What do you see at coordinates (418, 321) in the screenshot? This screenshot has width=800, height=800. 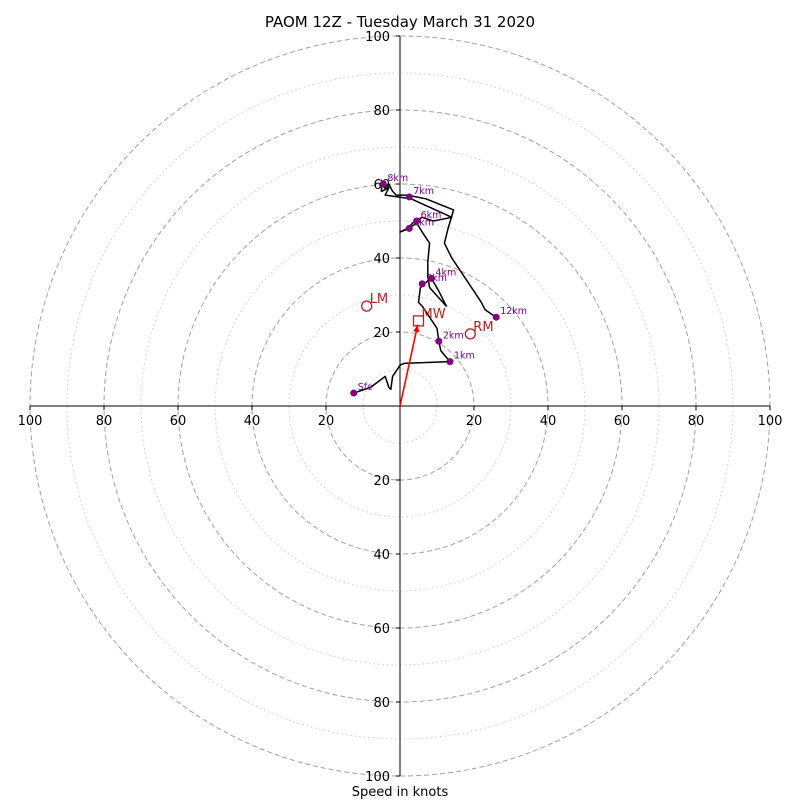 I see `storm-motion-marker-mw` at bounding box center [418, 321].